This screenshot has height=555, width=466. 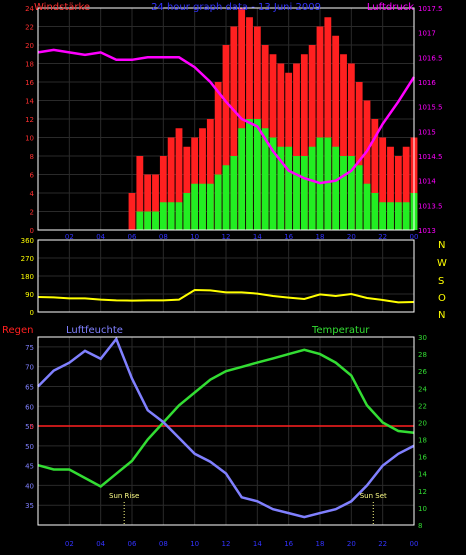 What do you see at coordinates (194, 544) in the screenshot?
I see `x-tick-label: 10` at bounding box center [194, 544].